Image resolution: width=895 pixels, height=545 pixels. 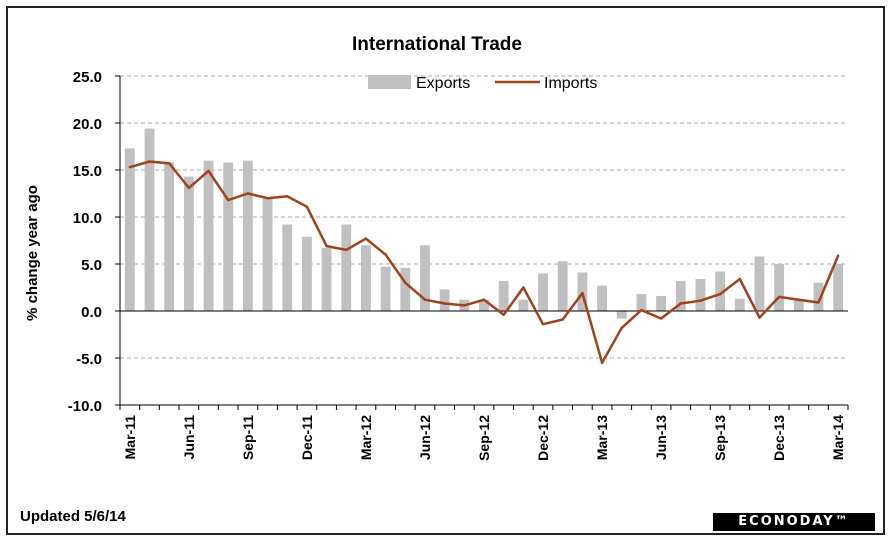 What do you see at coordinates (779, 438) in the screenshot?
I see `x-tick-label: Dec-13` at bounding box center [779, 438].